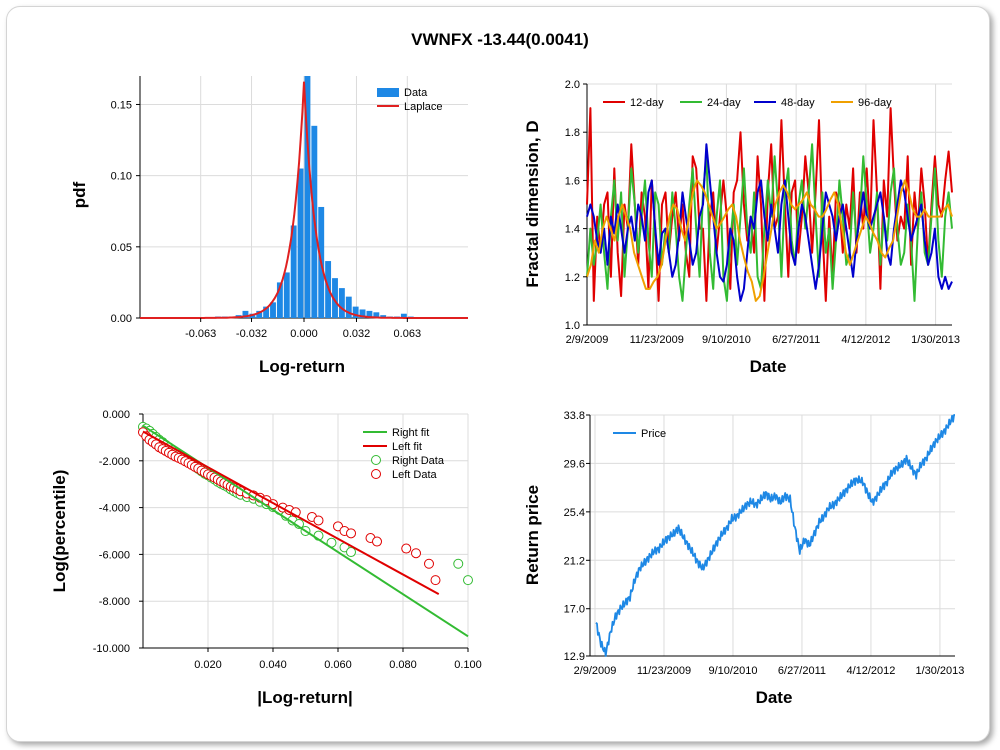 This screenshot has width=1000, height=750. What do you see at coordinates (116, 415) in the screenshot?
I see `y-tick-label: 0.000` at bounding box center [116, 415].